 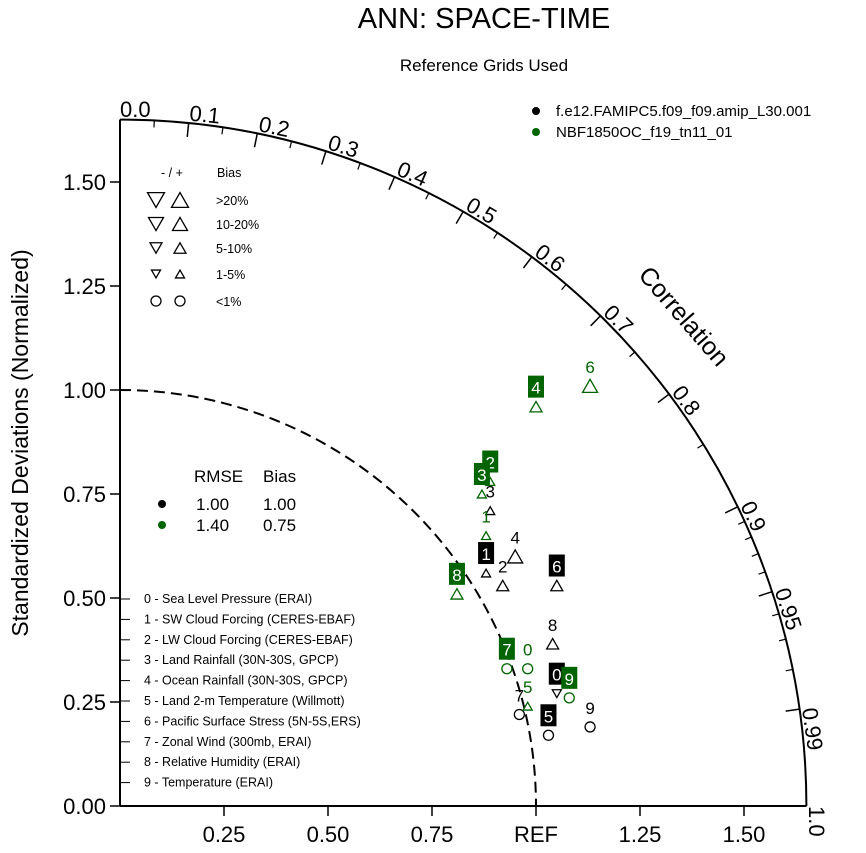 I want to click on data-point-label: 9, so click(x=569, y=679).